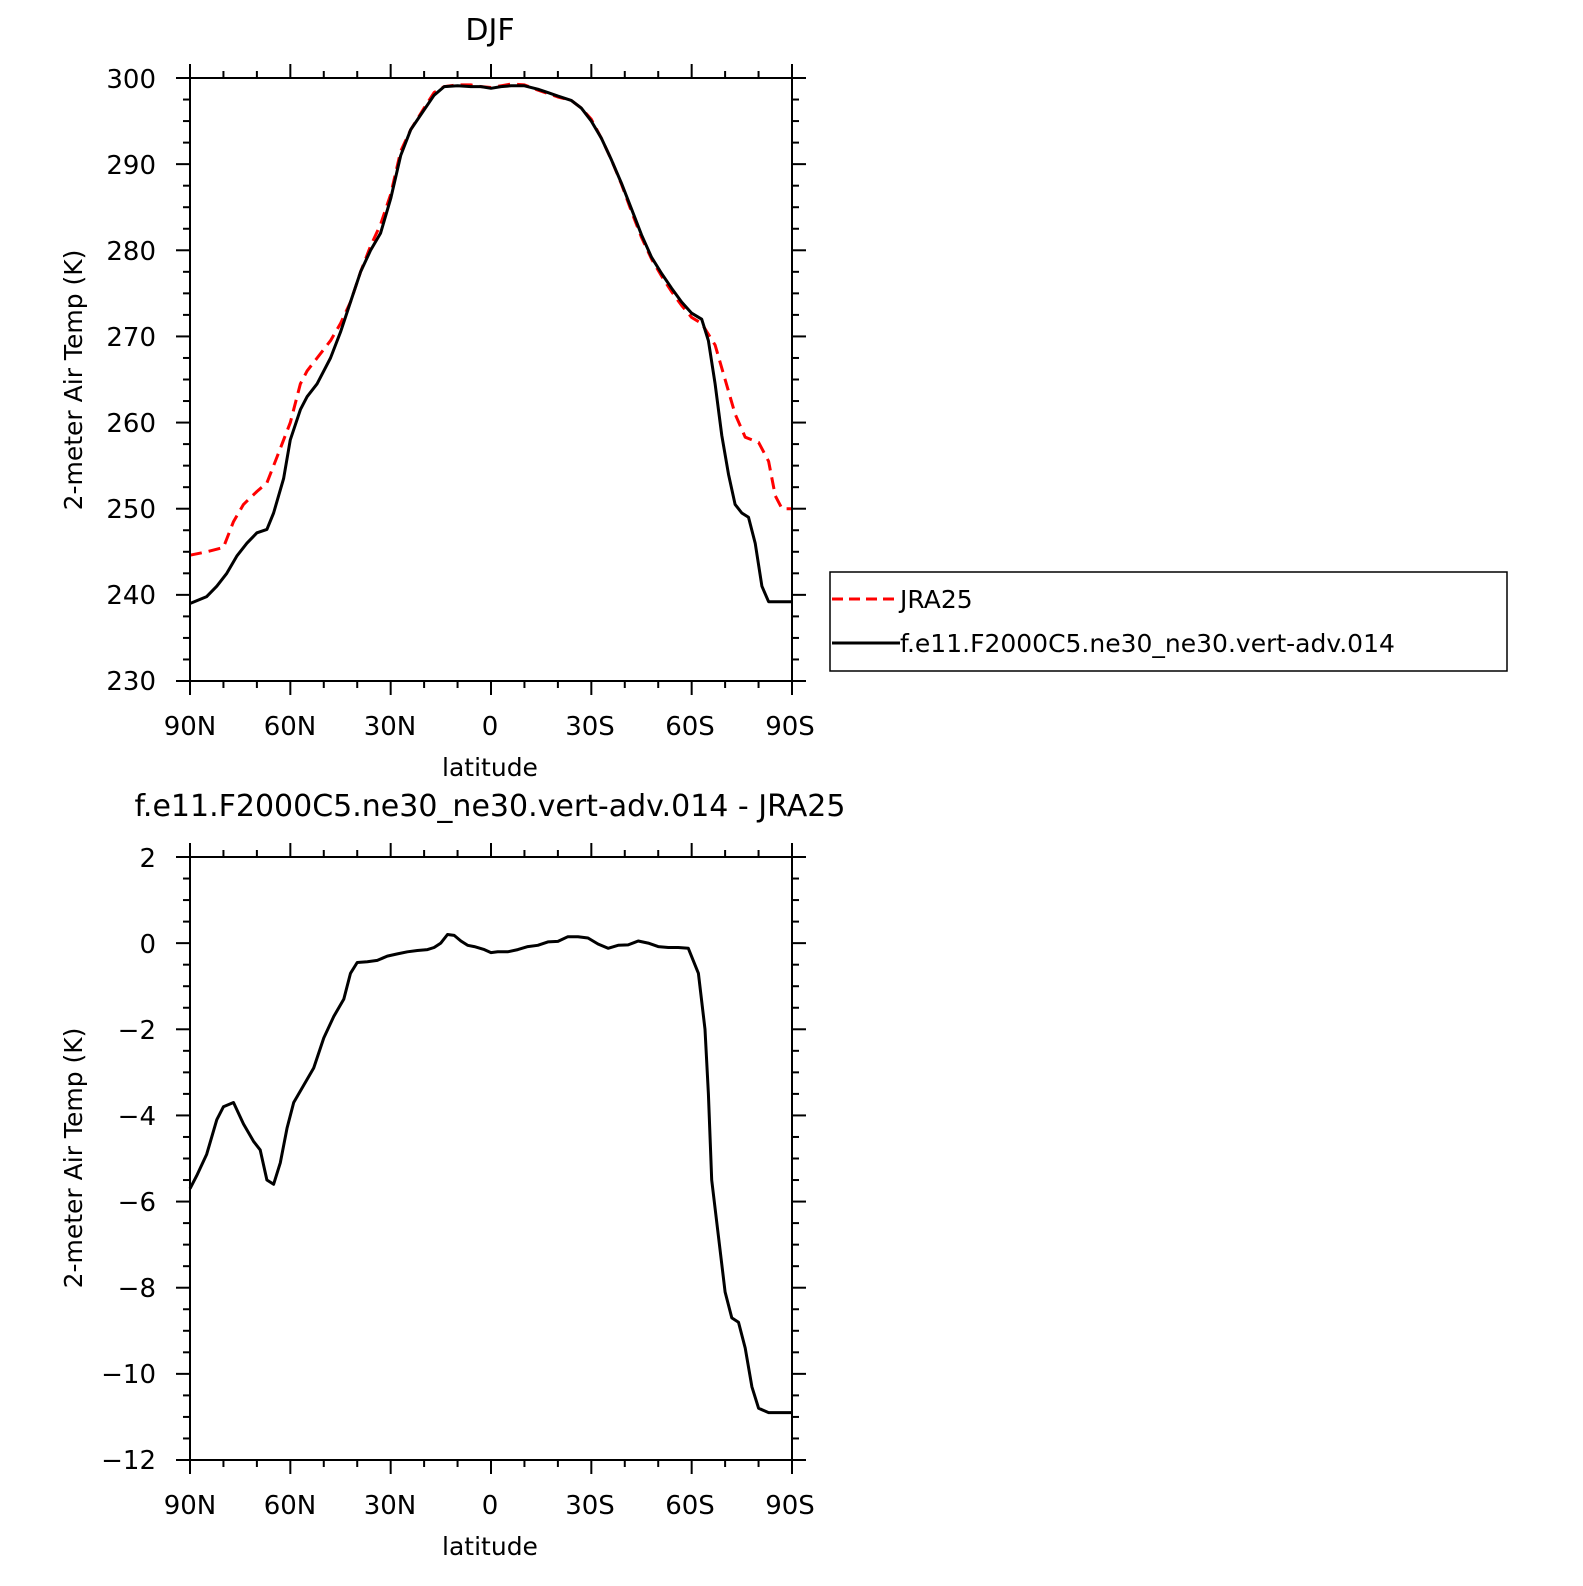 Image resolution: width=1583 pixels, height=1586 pixels. I want to click on legend-box, so click(1168, 621).